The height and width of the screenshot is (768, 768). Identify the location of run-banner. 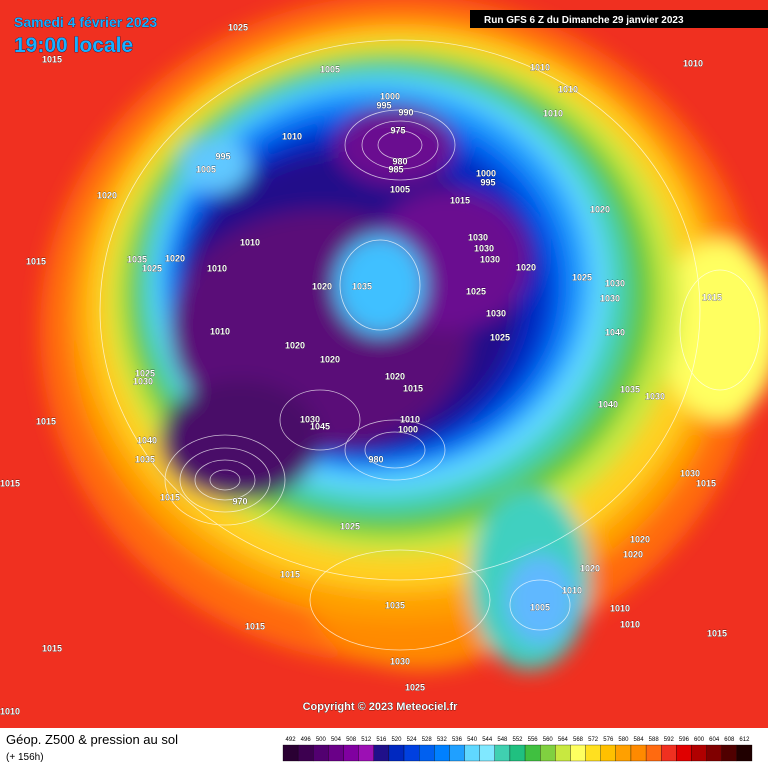
(619, 19).